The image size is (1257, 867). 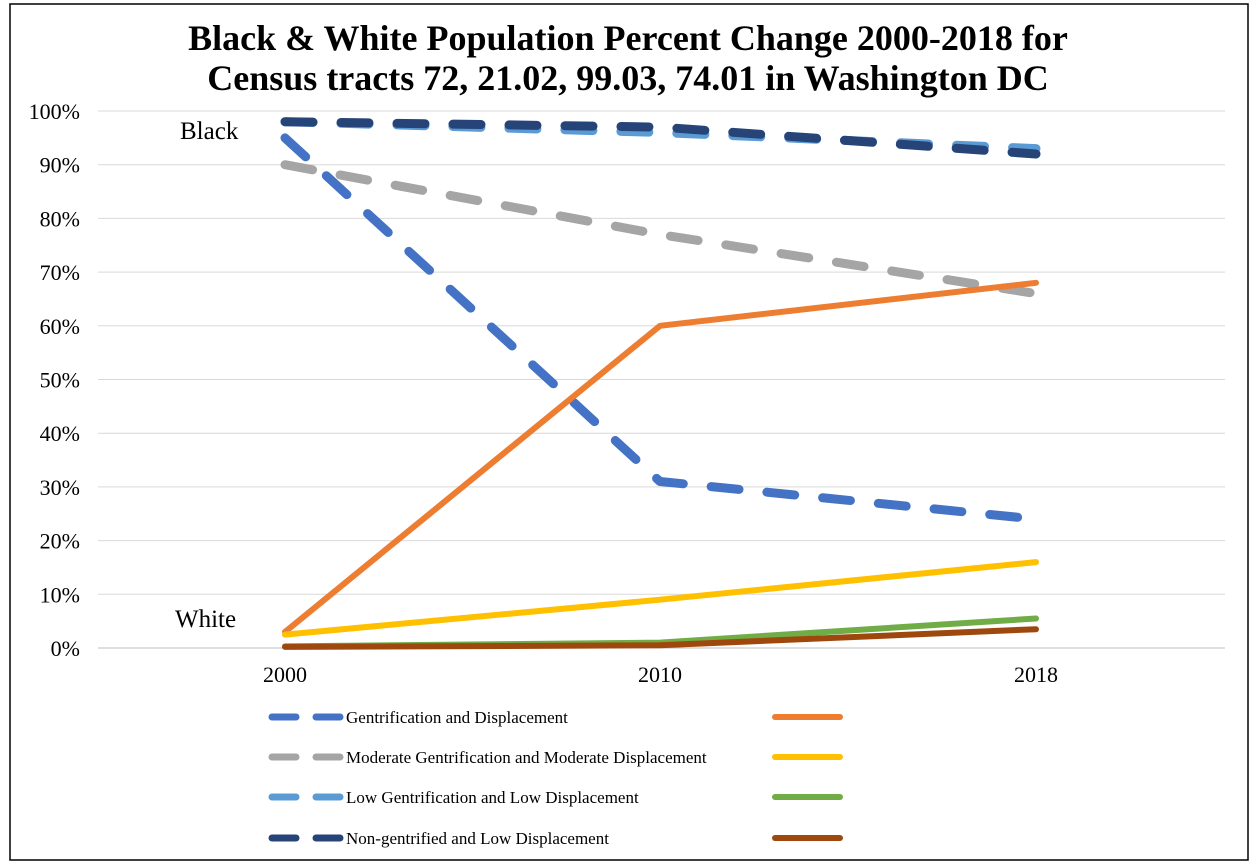 What do you see at coordinates (492, 797) in the screenshot?
I see `legend-entry-label: Low Gentrification and Low Displacement` at bounding box center [492, 797].